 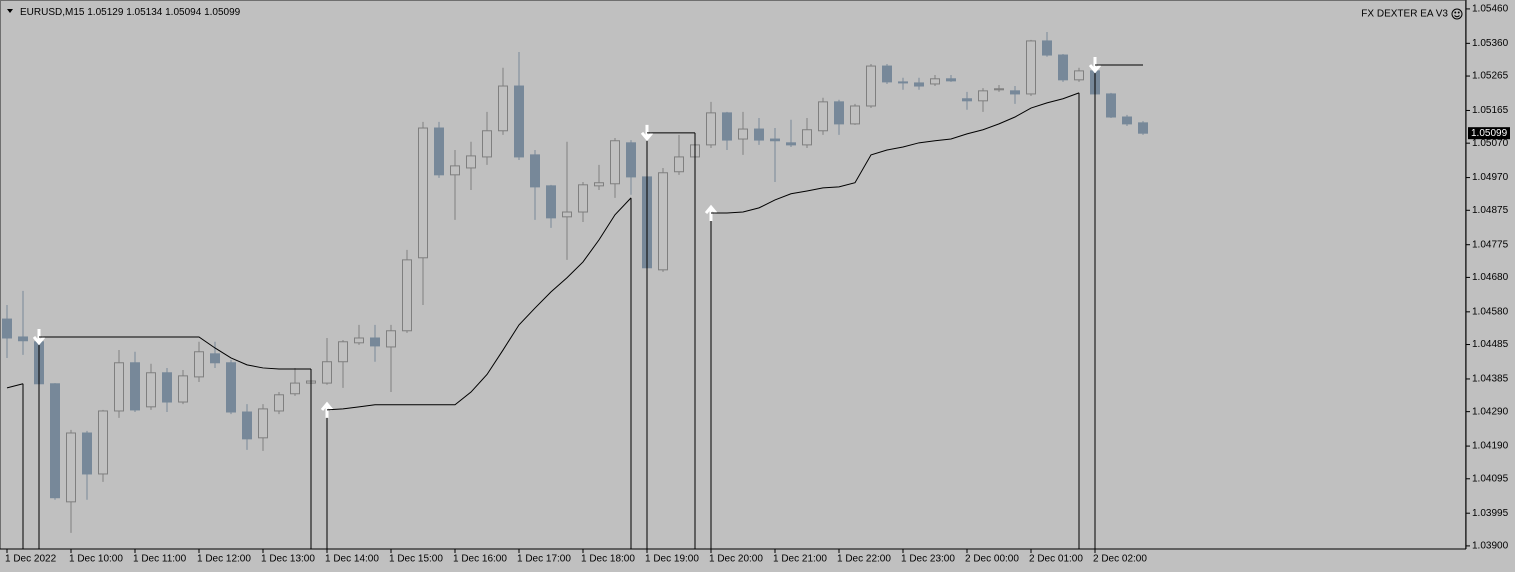 I want to click on y-tick-label: 1.04385, so click(x=1490, y=379).